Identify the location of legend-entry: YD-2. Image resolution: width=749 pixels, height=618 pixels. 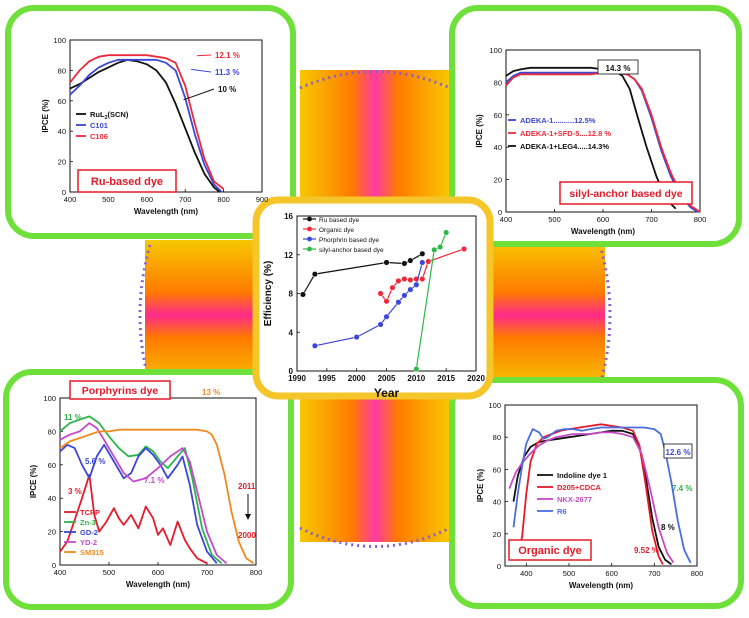
(88, 542).